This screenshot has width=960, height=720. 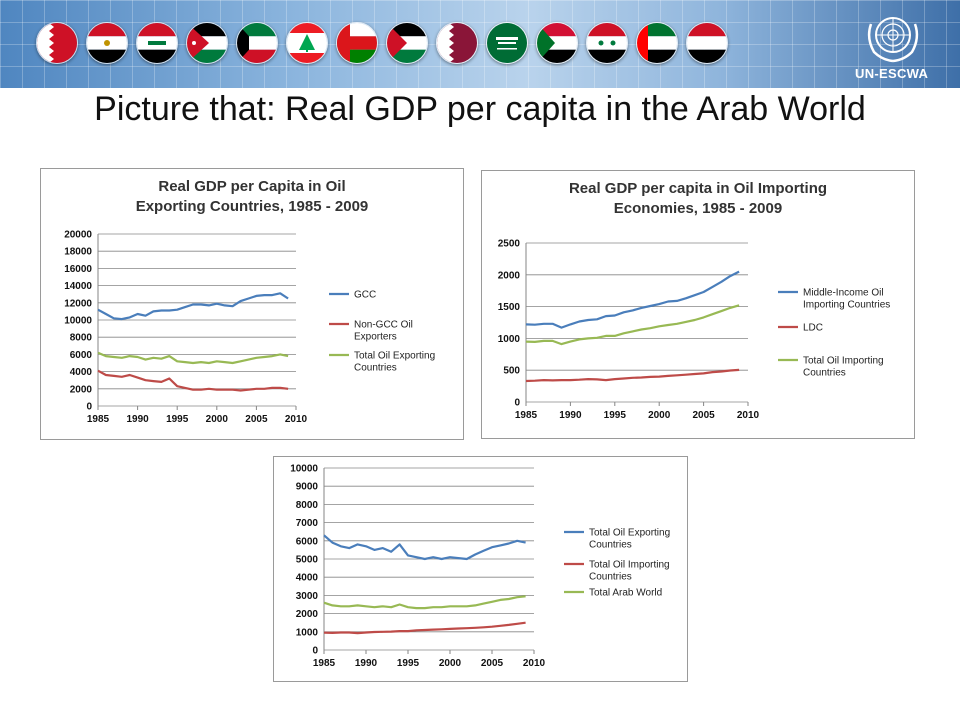 I want to click on chart-title: Real GDP per capita in Oil Importing, so click(x=698, y=188).